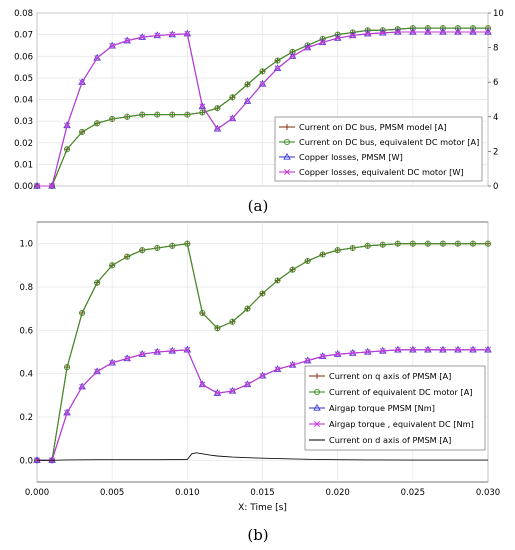 Image resolution: width=515 pixels, height=550 pixels. Describe the element at coordinates (382, 408) in the screenshot. I see `legend-label: Airgap torque PMSM [Nm]` at that location.